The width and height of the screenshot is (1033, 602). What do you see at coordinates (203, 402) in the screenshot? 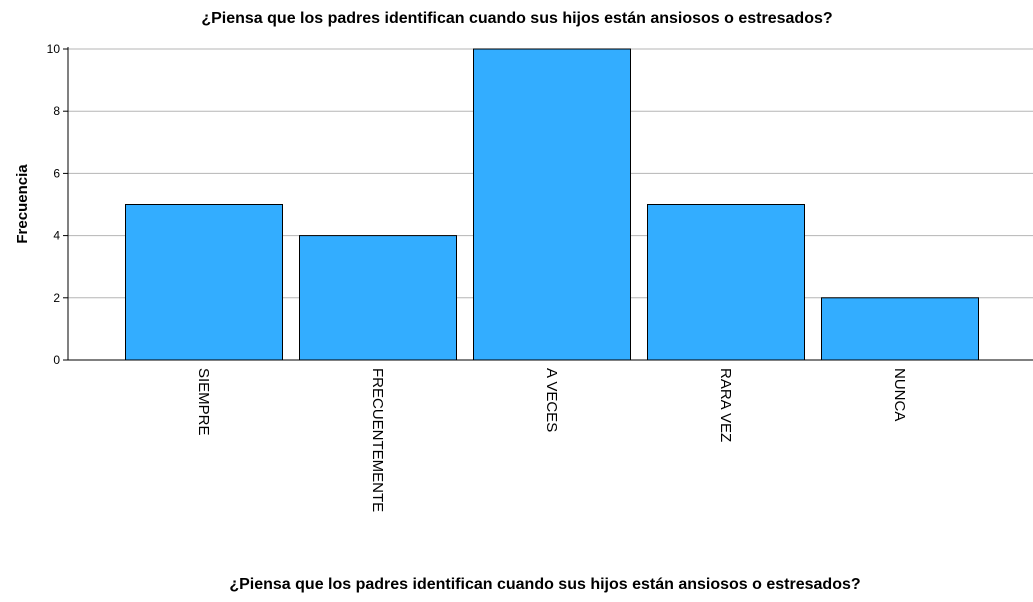
I see `x-tick-label: SIEMPRE` at bounding box center [203, 402].